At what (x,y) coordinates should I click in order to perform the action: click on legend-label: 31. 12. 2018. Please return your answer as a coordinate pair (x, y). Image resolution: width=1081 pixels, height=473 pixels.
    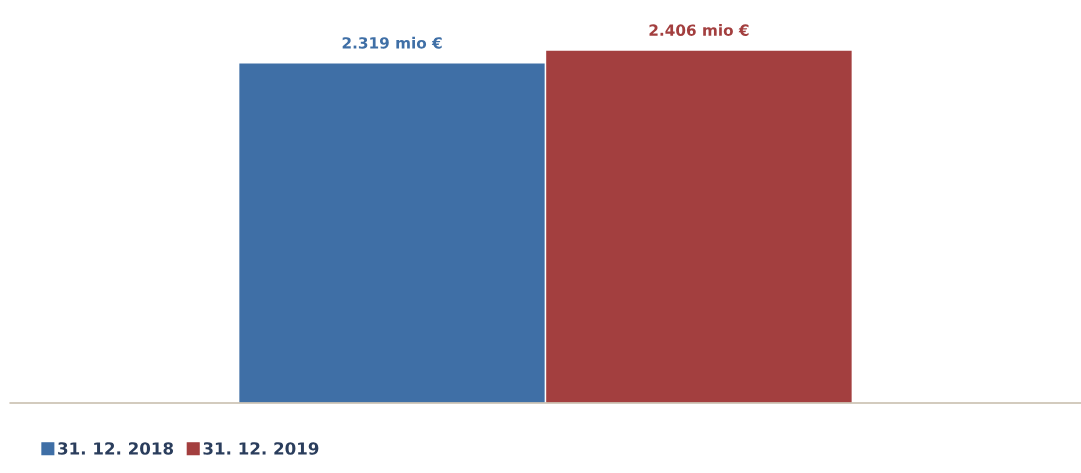
    Looking at the image, I should click on (116, 448).